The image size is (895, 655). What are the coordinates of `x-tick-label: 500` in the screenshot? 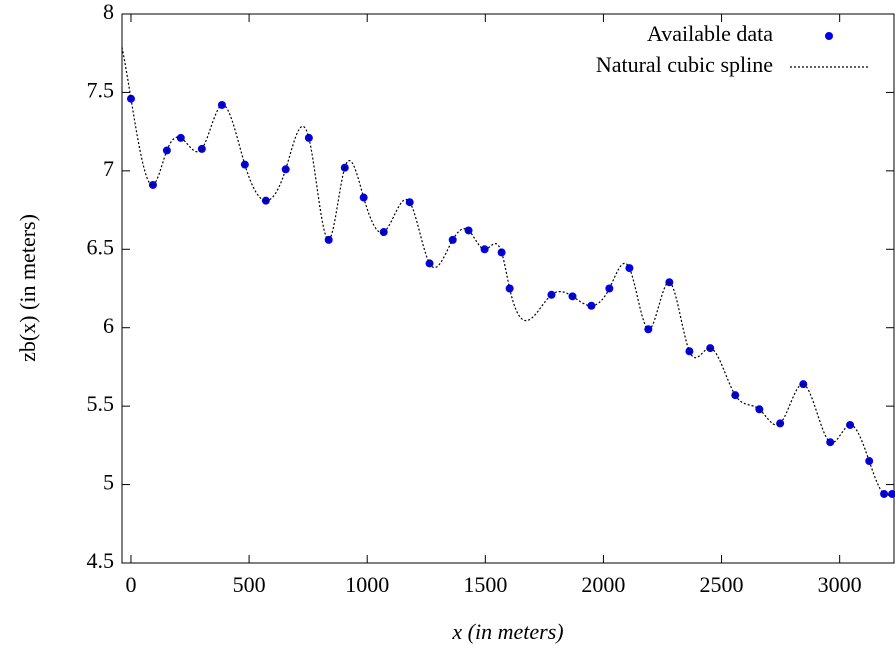 It's located at (249, 584).